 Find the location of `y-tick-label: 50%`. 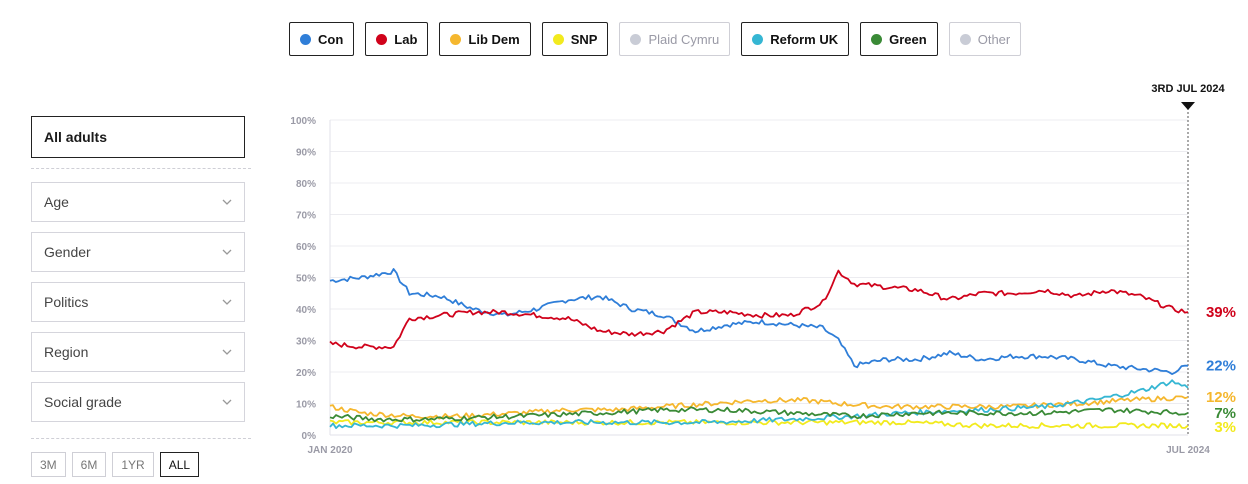

y-tick-label: 50% is located at coordinates (306, 279).